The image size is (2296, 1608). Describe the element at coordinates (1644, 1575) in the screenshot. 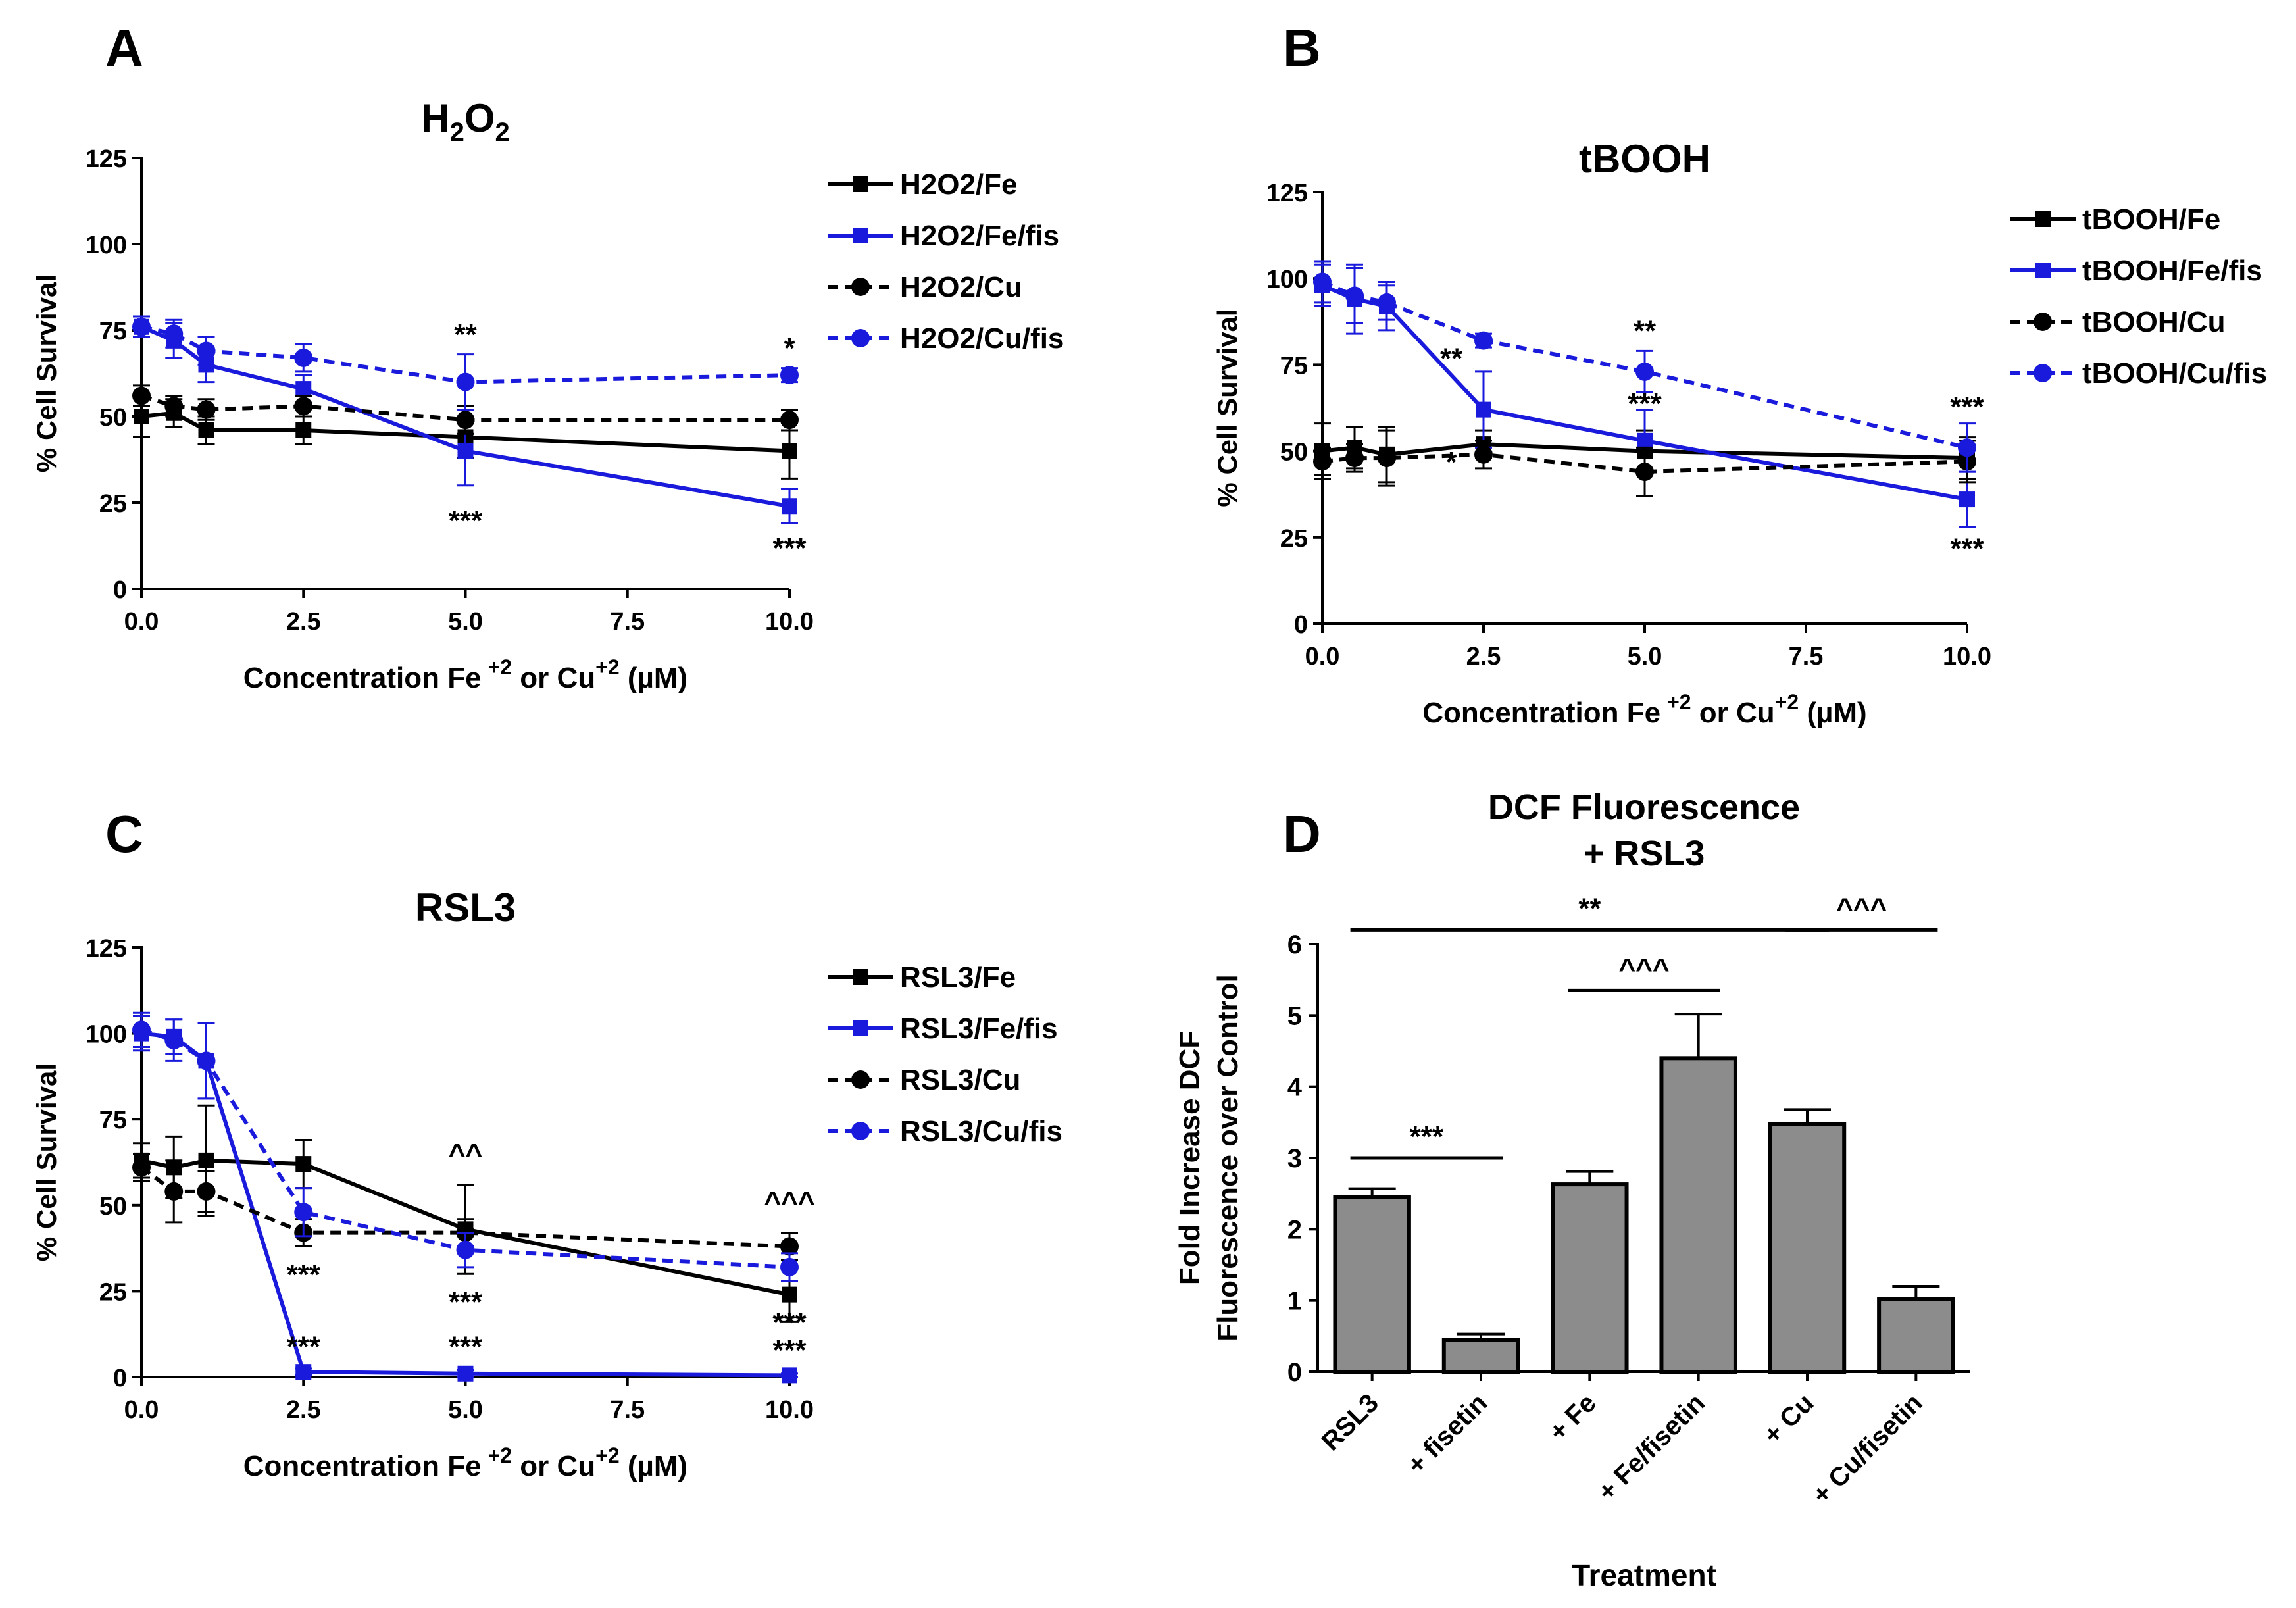

I see `x-axis-label: Treatment` at that location.